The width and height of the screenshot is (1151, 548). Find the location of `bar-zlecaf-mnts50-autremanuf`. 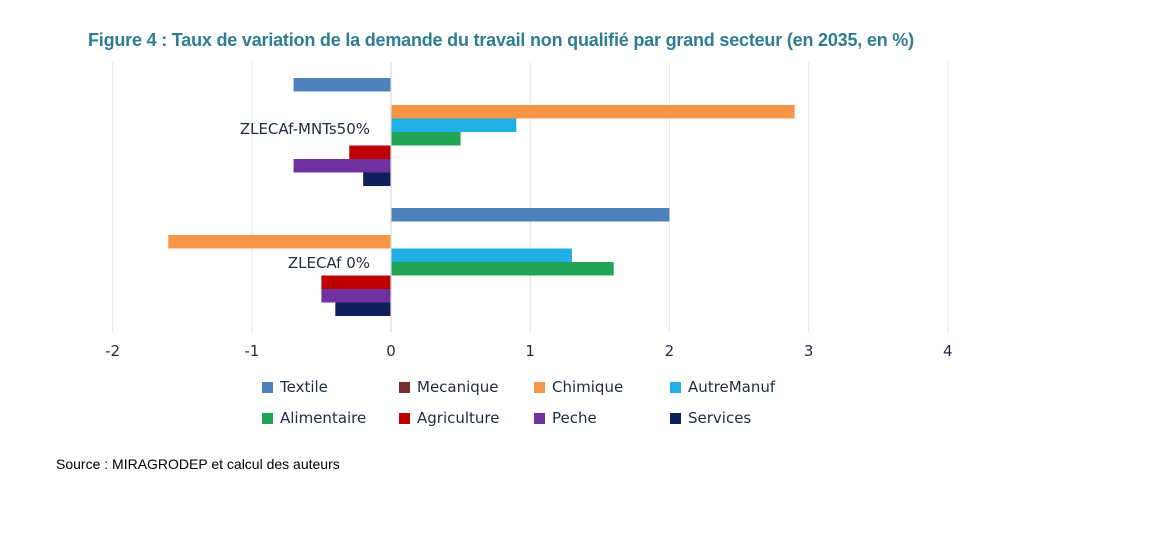

bar-zlecaf-mnts50-autremanuf is located at coordinates (454, 125).